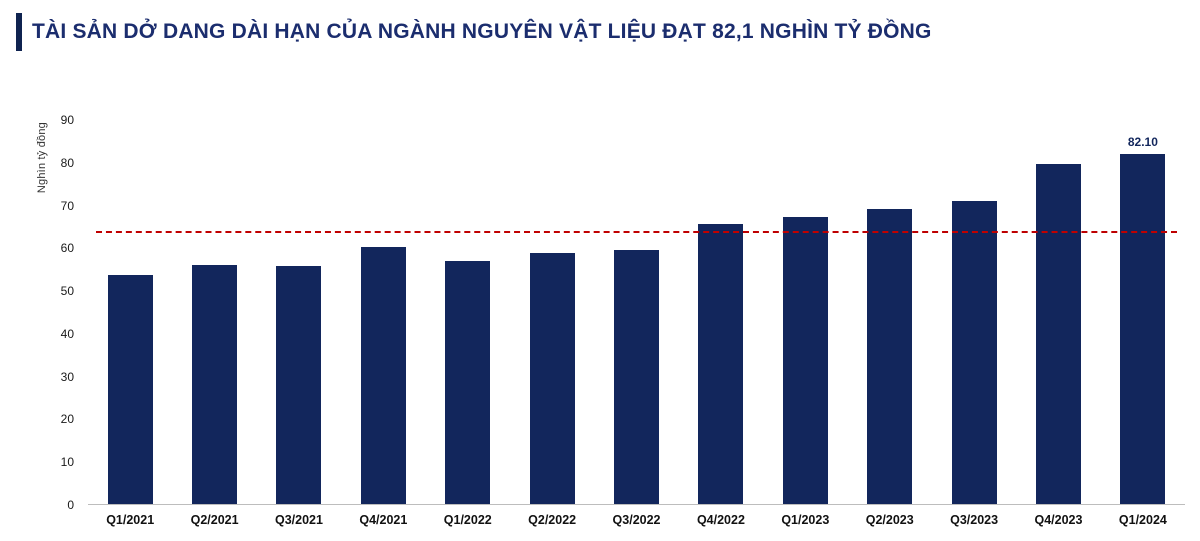  Describe the element at coordinates (383, 520) in the screenshot. I see `x-axis-label: Q4/2021` at that location.